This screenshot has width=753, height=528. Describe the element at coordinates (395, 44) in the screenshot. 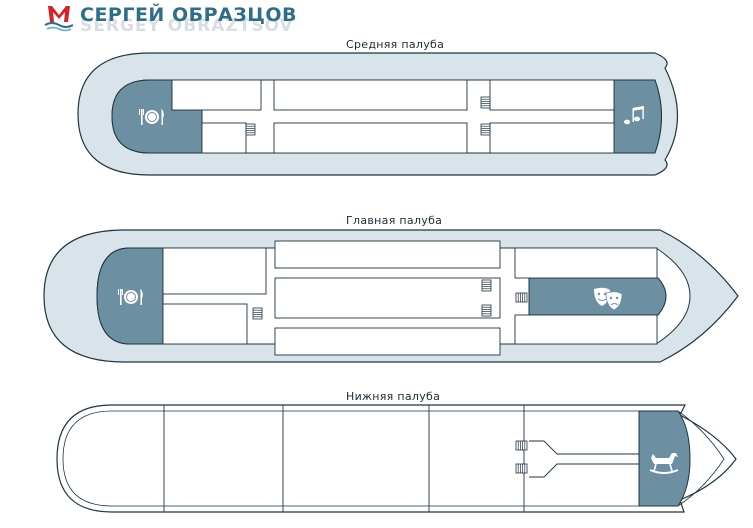

I see `middle-deck-title: Средняя палуба` at that location.